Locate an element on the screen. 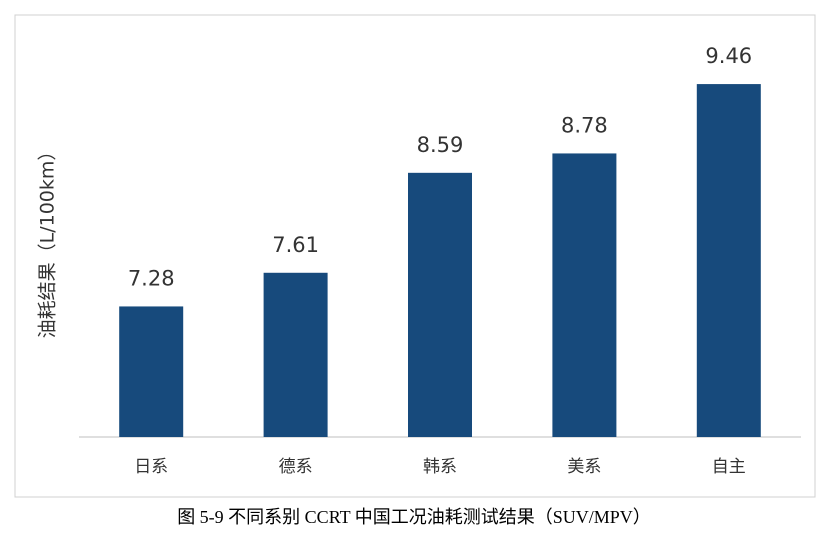 This screenshot has height=534, width=828. value-label: 8.78 is located at coordinates (584, 125).